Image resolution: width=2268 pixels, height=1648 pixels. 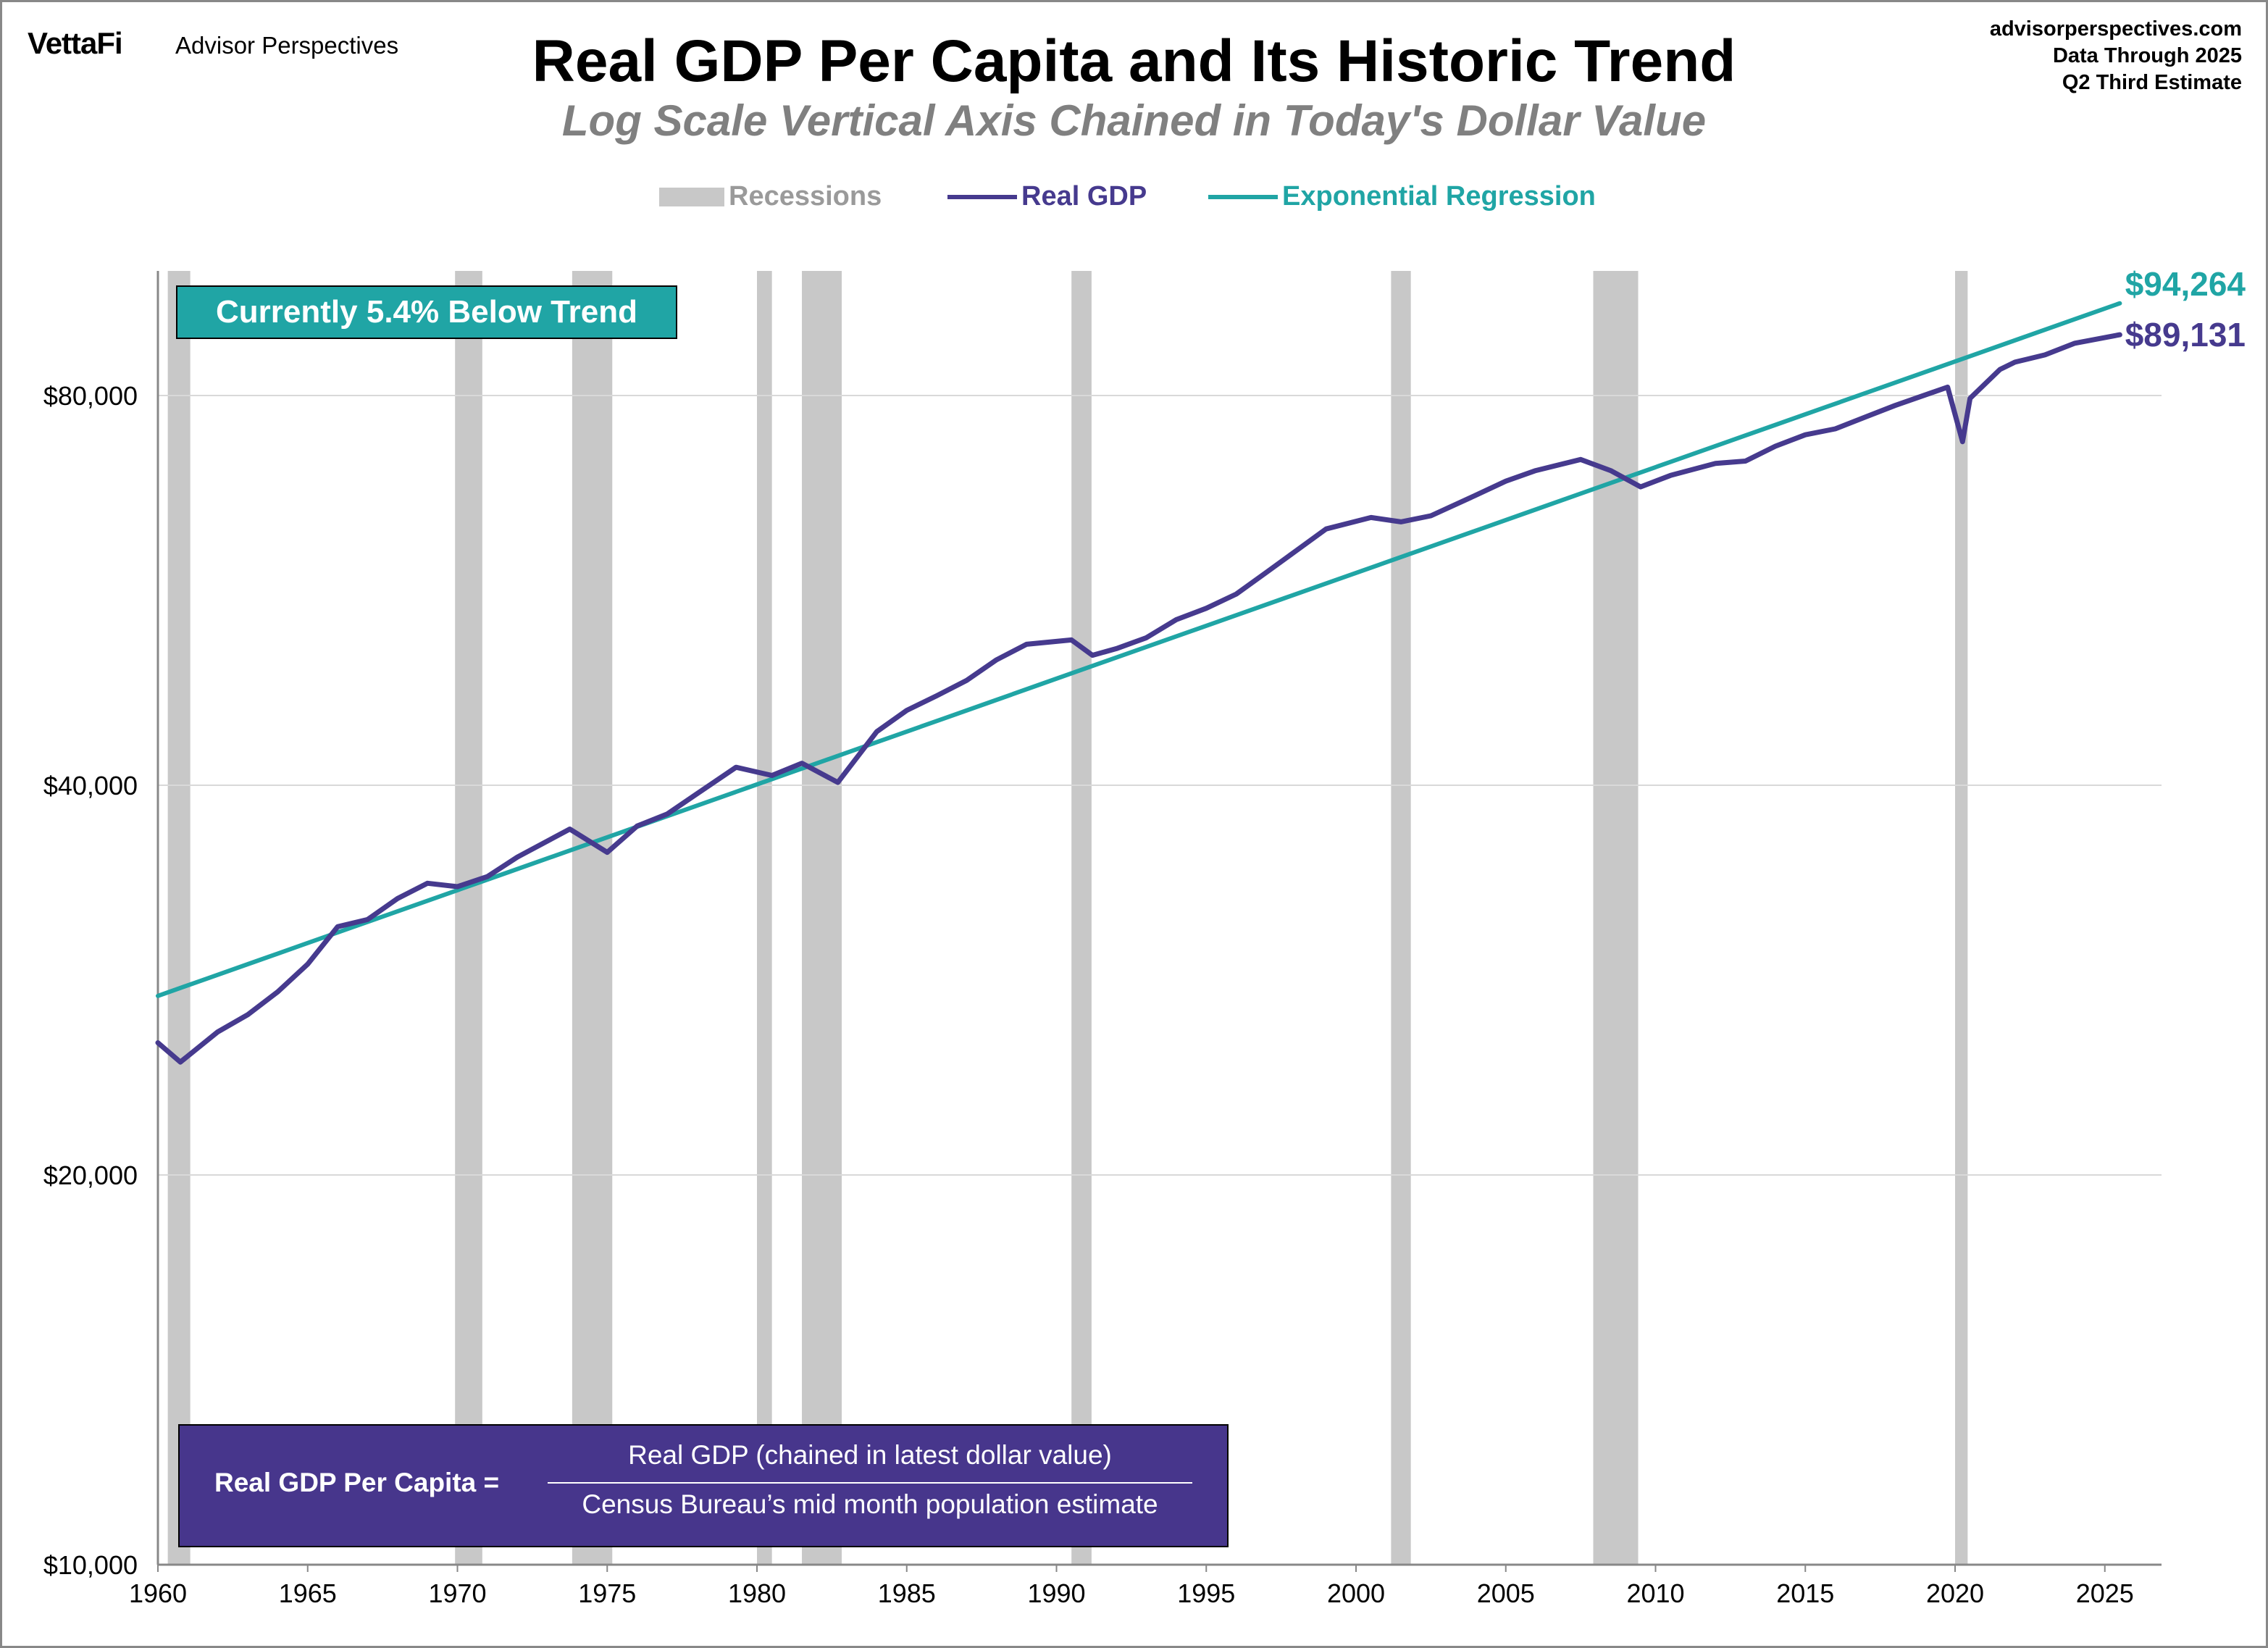 I want to click on source-data-through: Data Through 2025, so click(x=2147, y=55).